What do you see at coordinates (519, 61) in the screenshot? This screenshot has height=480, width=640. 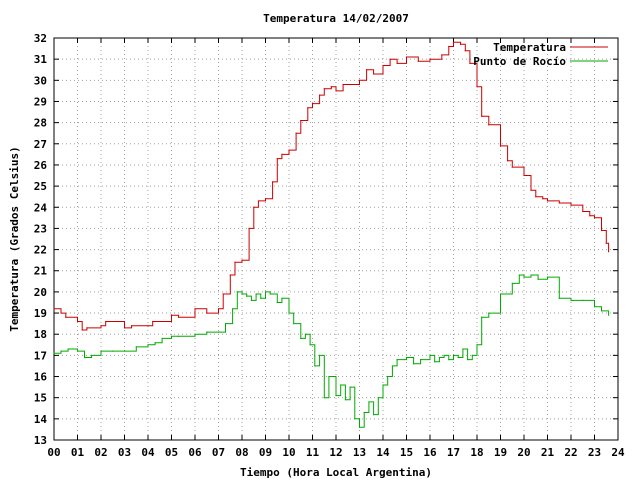 I see `legend-label-punto-de-rocio: Punto de Rocío` at bounding box center [519, 61].